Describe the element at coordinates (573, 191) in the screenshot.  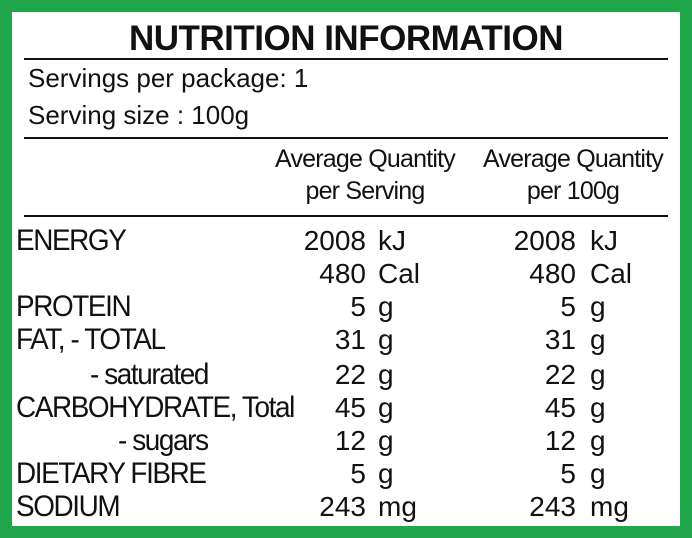
I see `column-header-line: per 100g` at that location.